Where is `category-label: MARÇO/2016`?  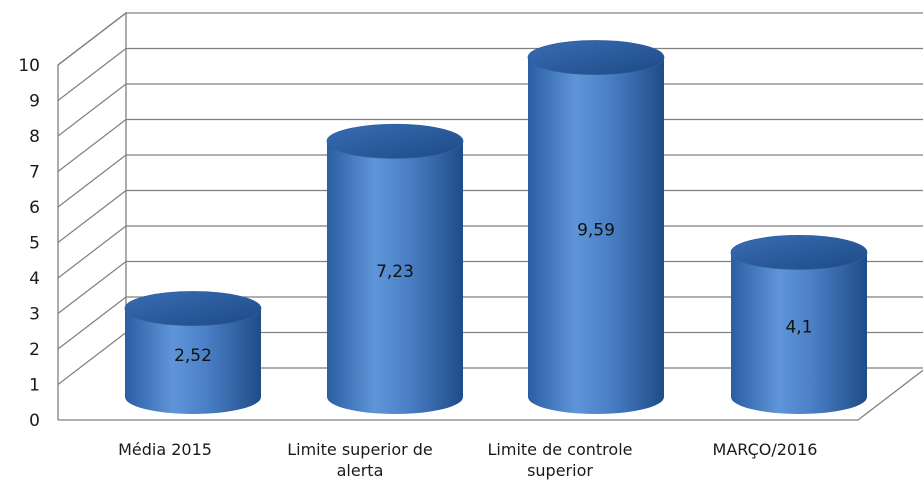 category-label: MARÇO/2016 is located at coordinates (765, 449).